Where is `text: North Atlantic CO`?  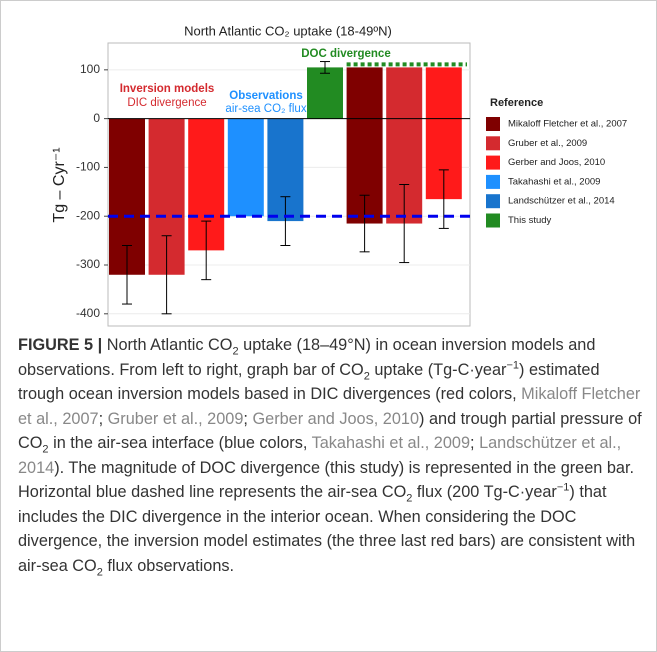 text: North Atlantic CO is located at coordinates (167, 345).